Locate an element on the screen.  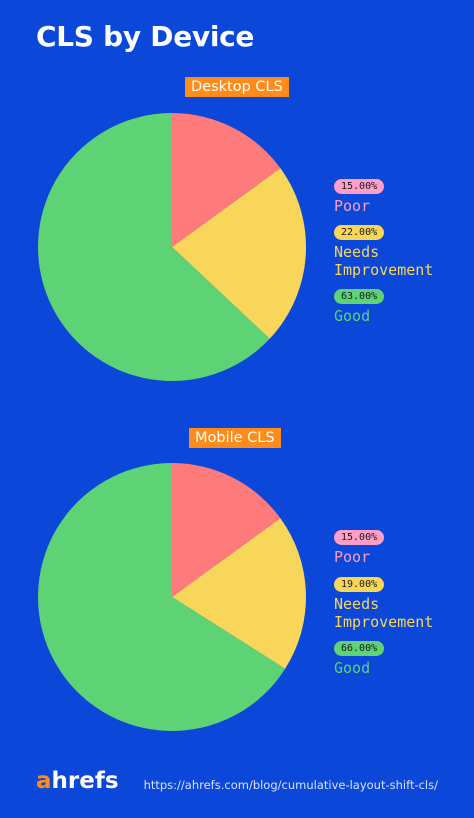
mobile-legend-good: 66.00% Good is located at coordinates (359, 656).